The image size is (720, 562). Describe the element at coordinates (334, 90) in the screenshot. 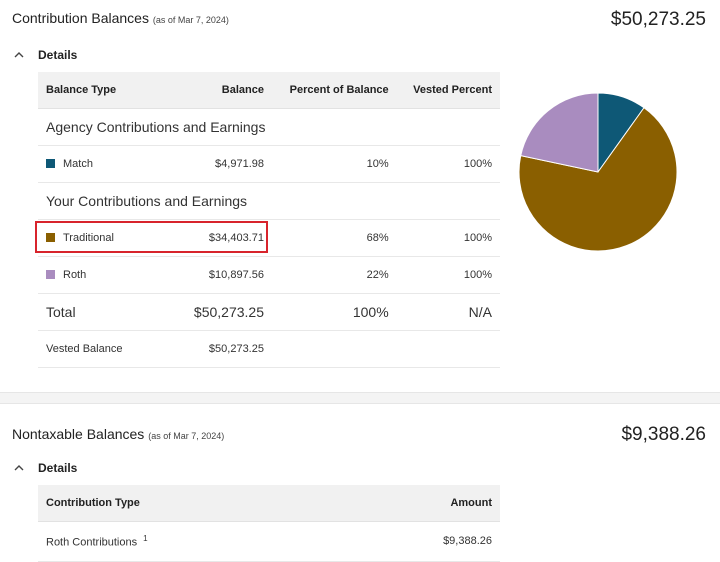

I see `header-percent-of-balance: Percent of Balance` at that location.